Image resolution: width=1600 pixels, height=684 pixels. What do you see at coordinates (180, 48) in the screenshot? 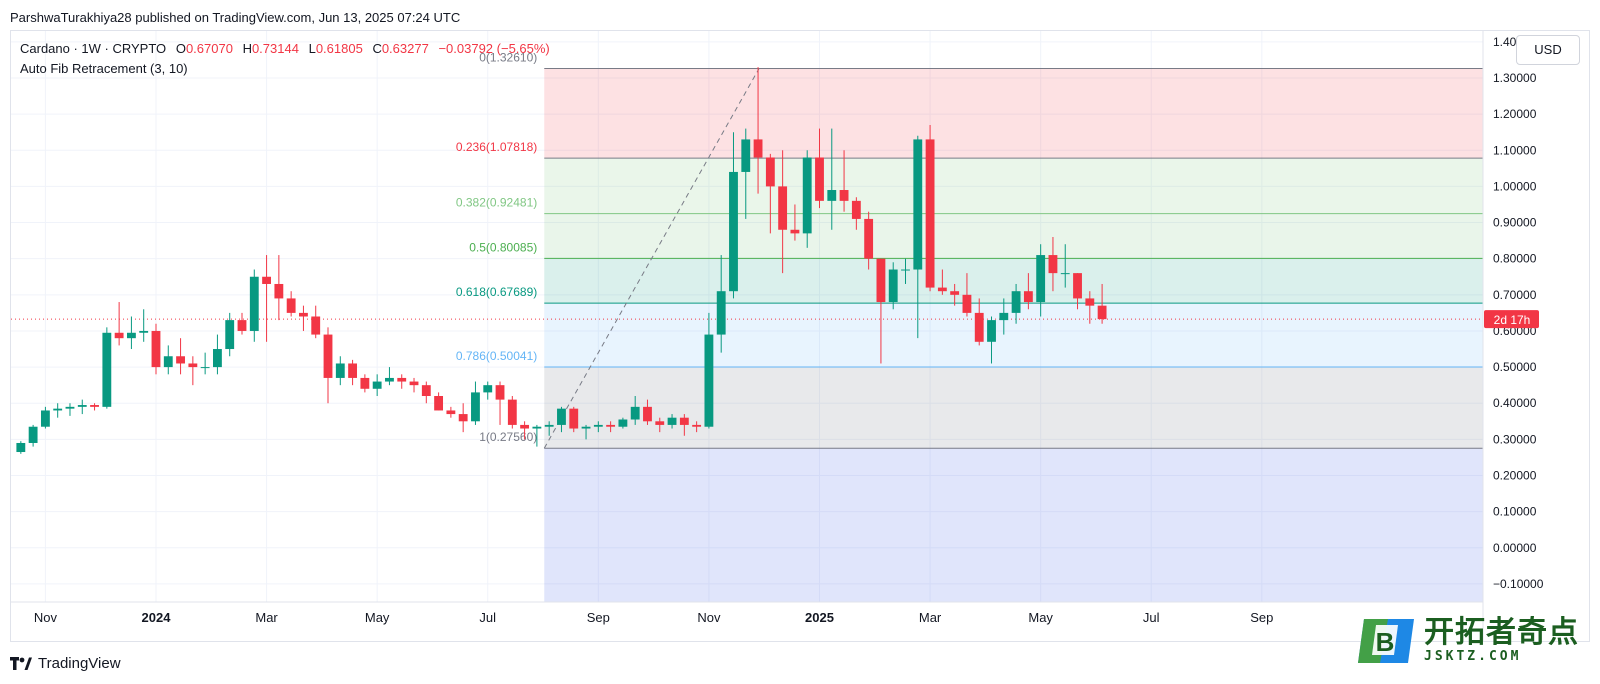
I see `open-label: O` at bounding box center [180, 48].